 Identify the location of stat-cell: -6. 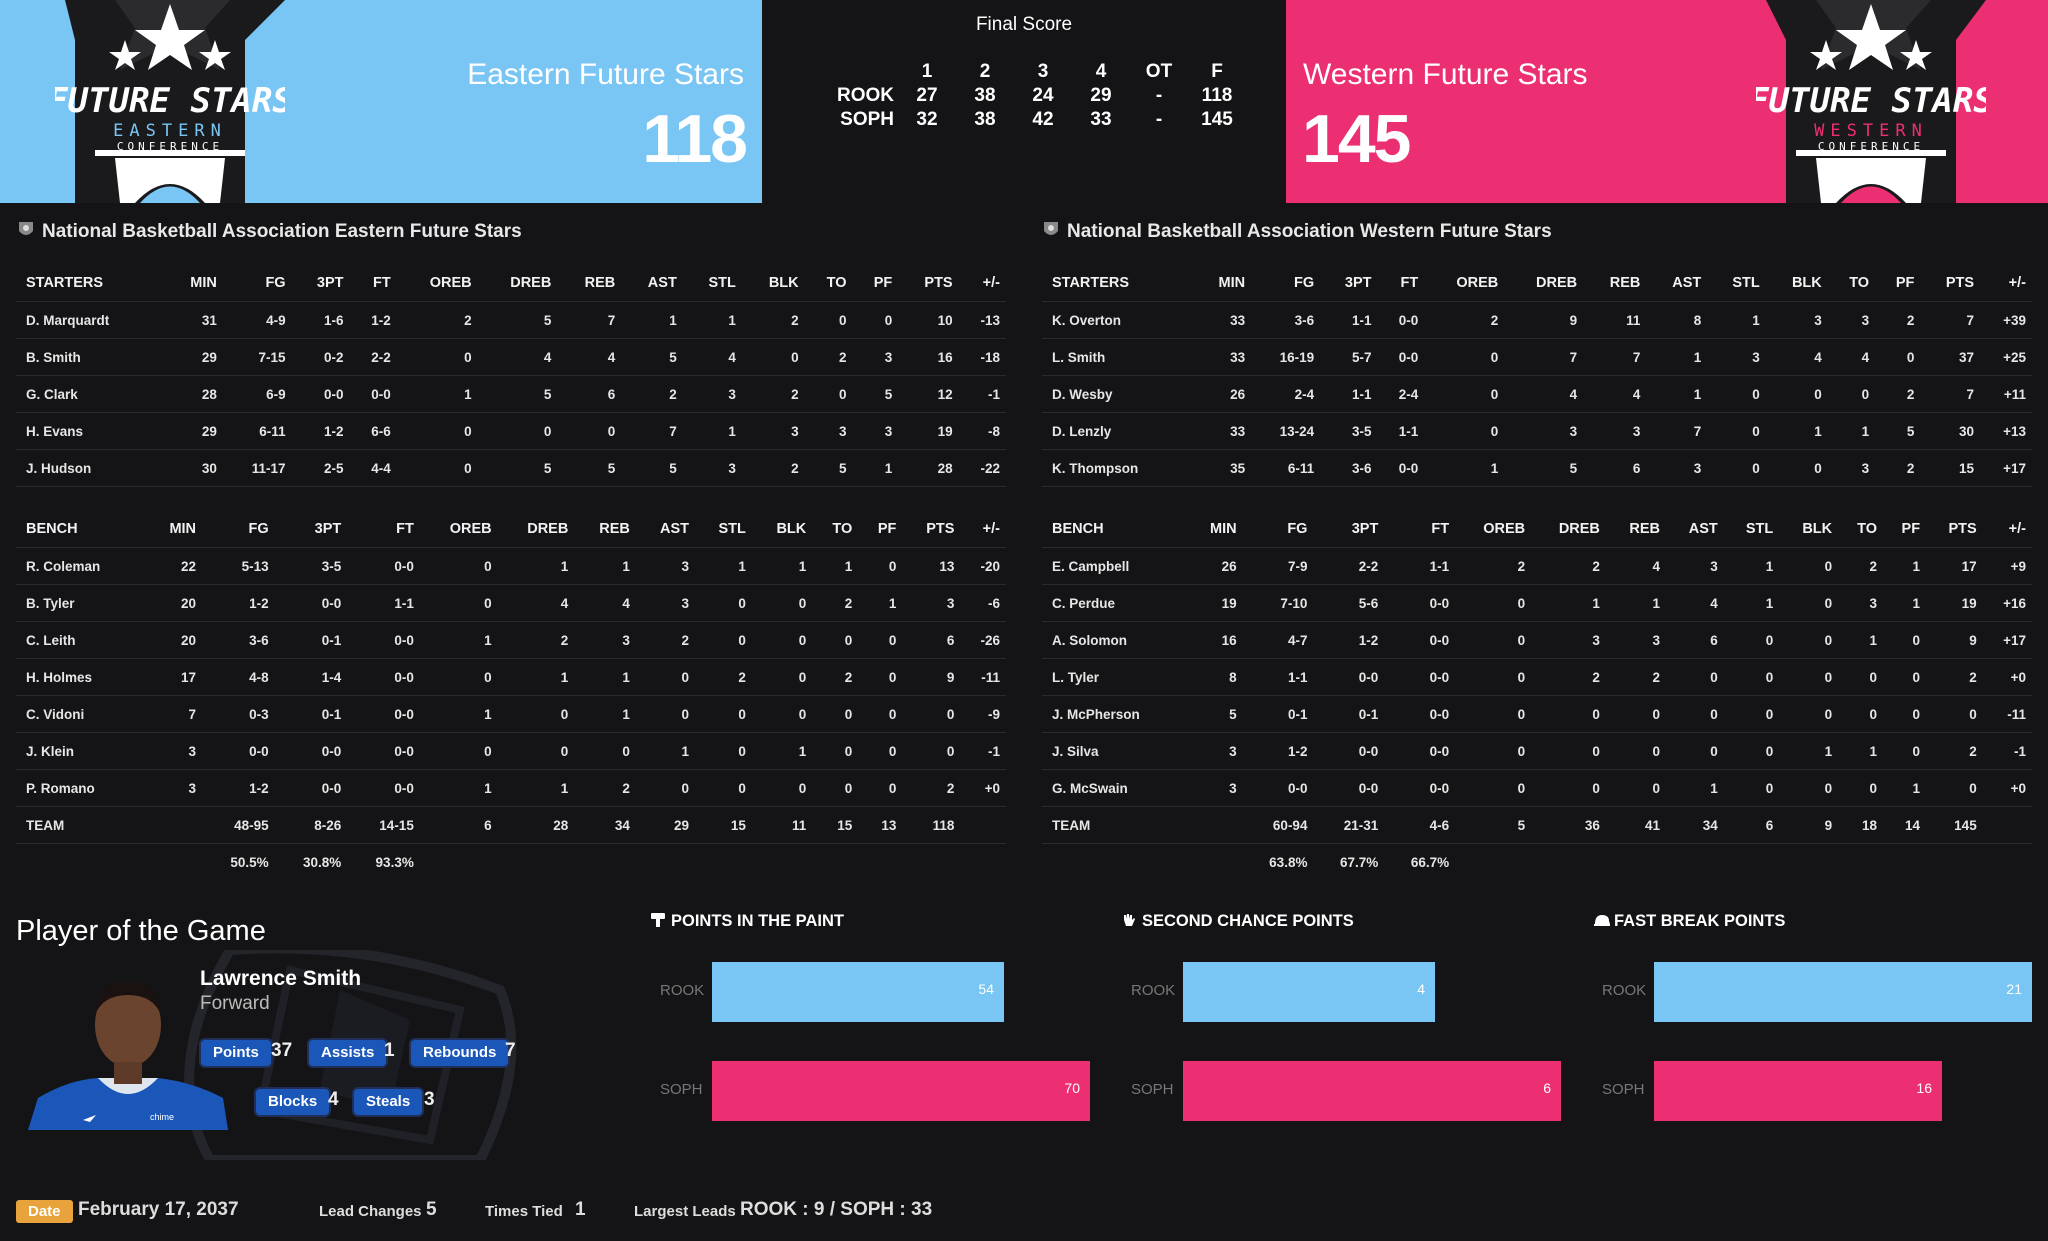
(983, 603).